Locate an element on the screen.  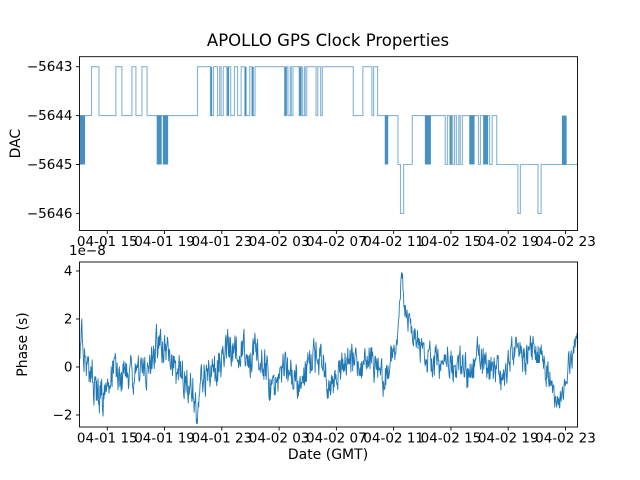
y-axis-label-phase: Phase (s) is located at coordinates (23, 344).